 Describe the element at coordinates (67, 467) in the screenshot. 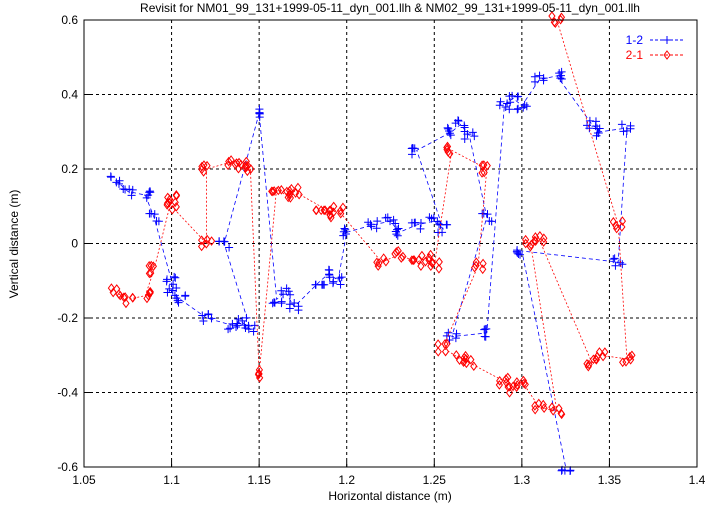

I see `y-tick-label: -0.6` at that location.